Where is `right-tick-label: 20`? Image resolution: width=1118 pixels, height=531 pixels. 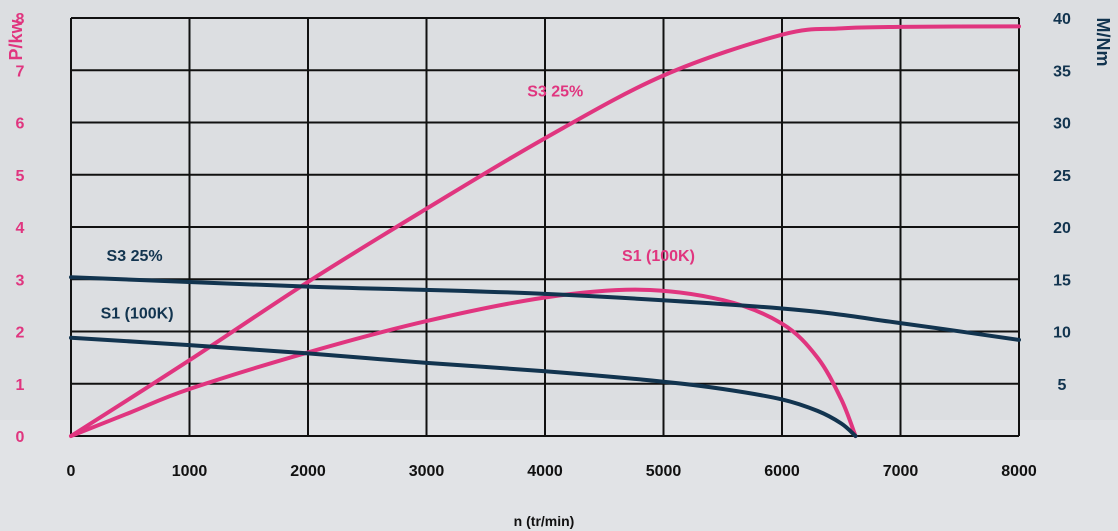
right-tick-label: 20 is located at coordinates (1062, 228).